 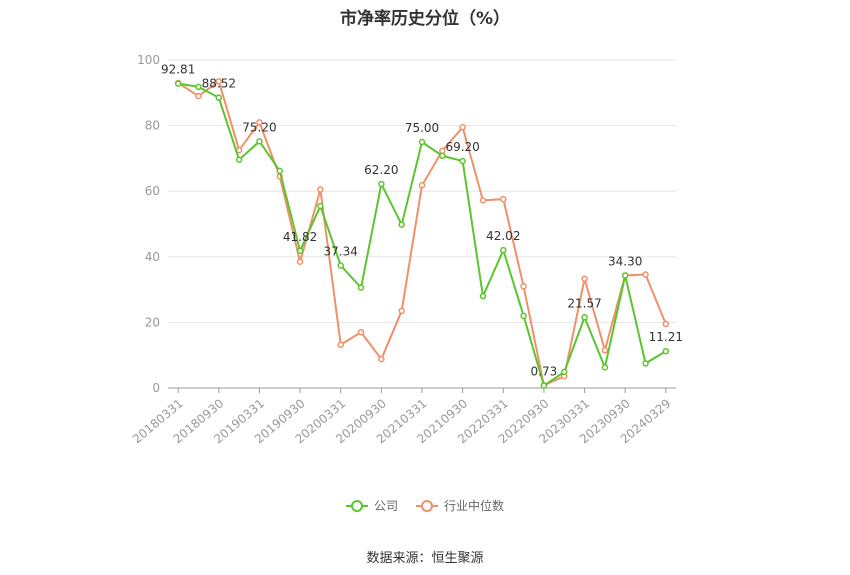 I want to click on data-label: 92.81, so click(x=178, y=70).